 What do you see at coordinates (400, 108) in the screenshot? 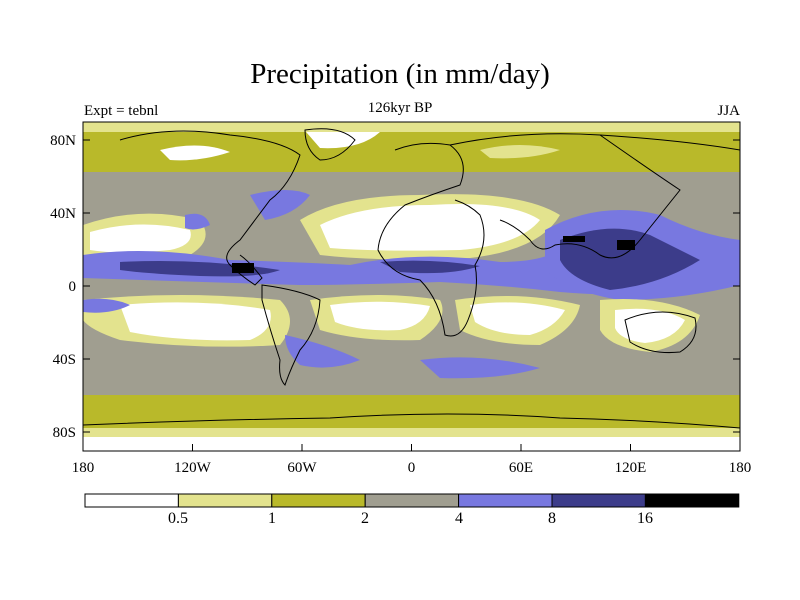
I see `period-label: 126kyr BP` at bounding box center [400, 108].